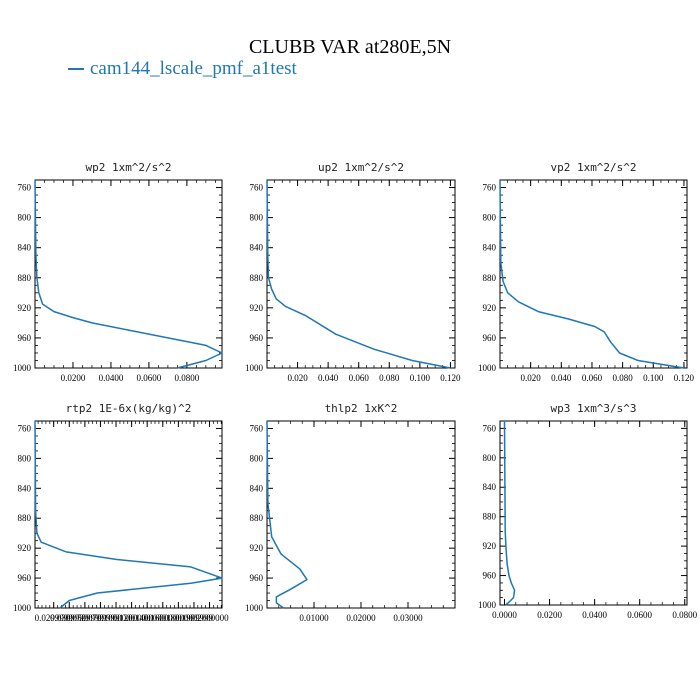  Describe the element at coordinates (54, 618) in the screenshot. I see `x-tick-label: 0.0299999` at that location.